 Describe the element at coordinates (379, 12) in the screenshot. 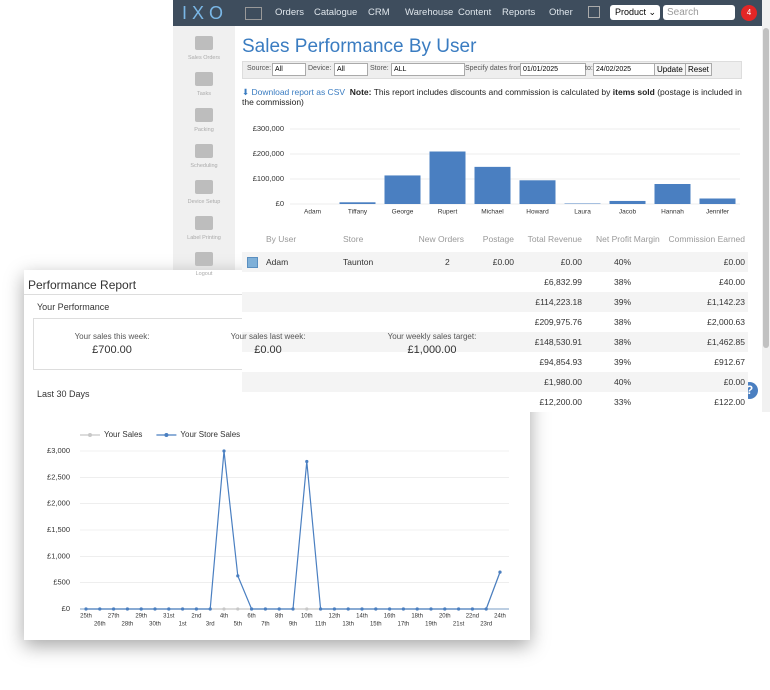

I see `menu-item: CRM` at that location.